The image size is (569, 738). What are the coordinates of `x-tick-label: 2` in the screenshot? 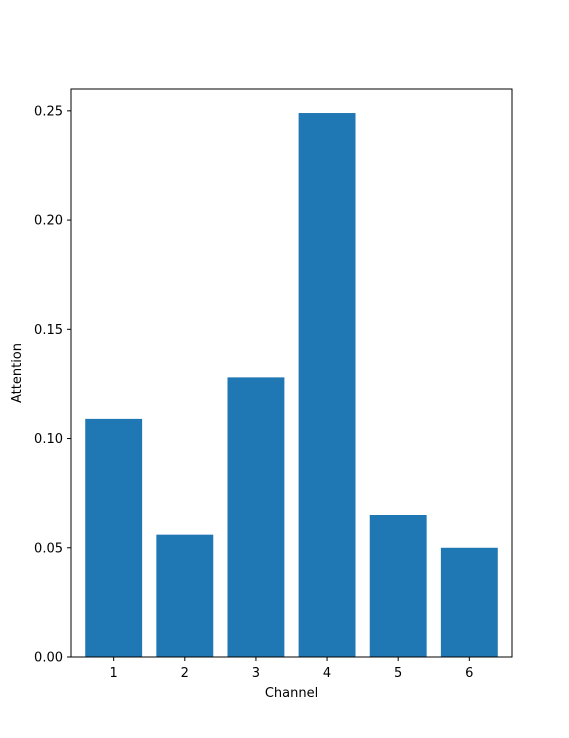 It's located at (185, 673).